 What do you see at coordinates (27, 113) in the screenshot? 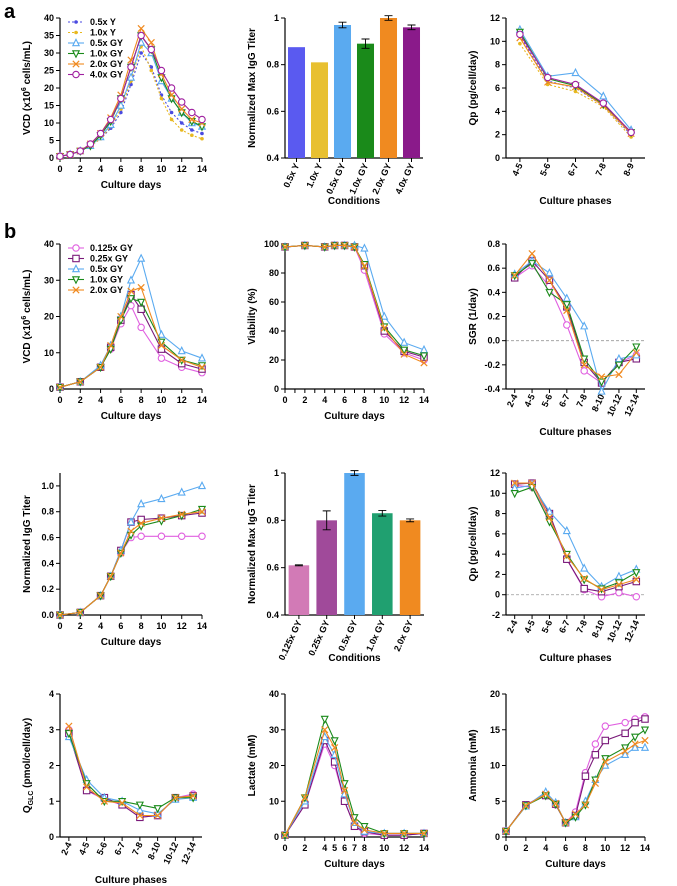
I see `y-axis-label-main: VCD (x10` at bounding box center [27, 113].